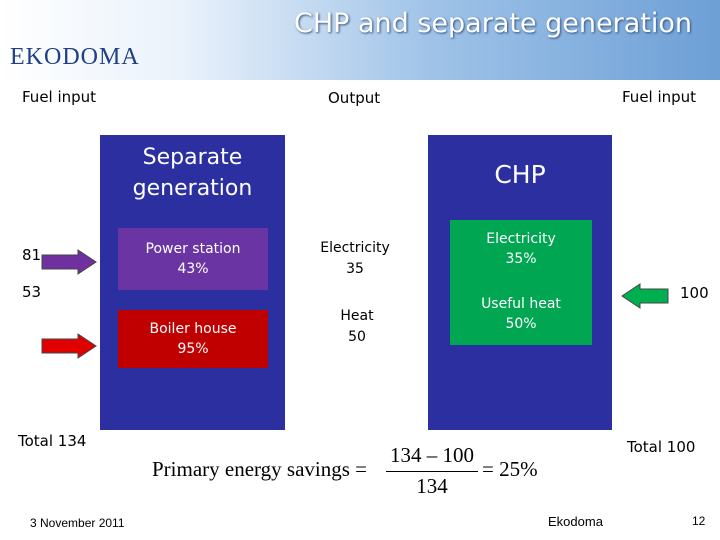 Image resolution: width=720 pixels, height=540 pixels. I want to click on box-value: 35%, so click(521, 259).